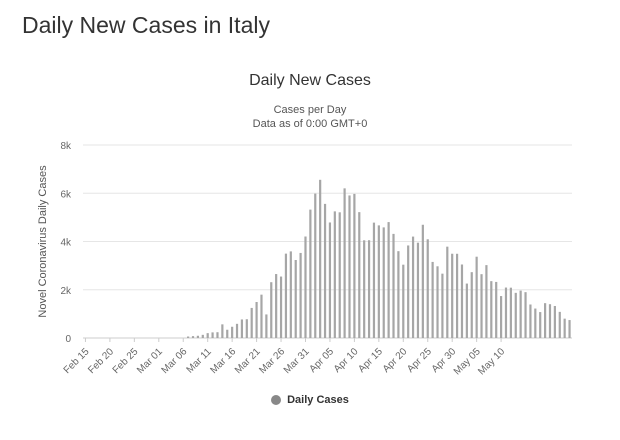  Describe the element at coordinates (126, 361) in the screenshot. I see `x-tick-label: Feb 25` at that location.